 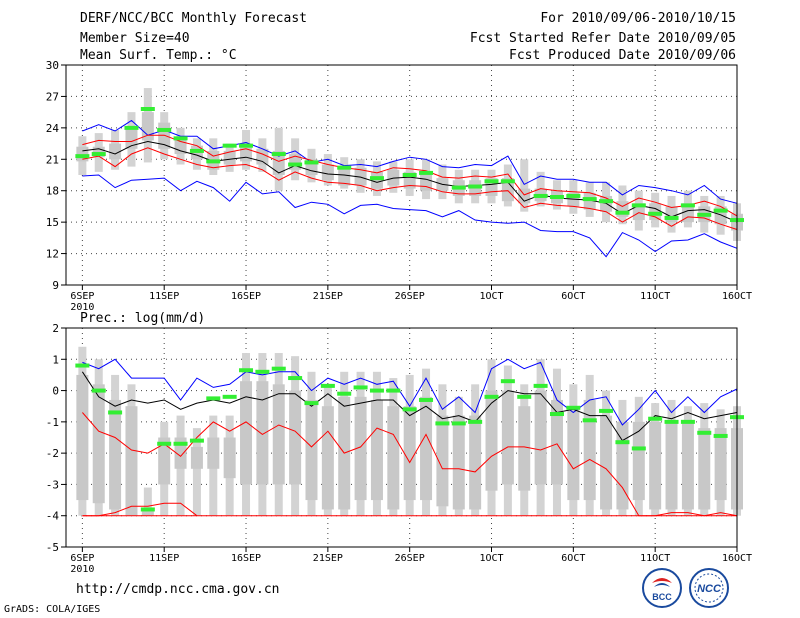 What do you see at coordinates (53, 516) in the screenshot?
I see `y-tick-label: -4` at bounding box center [53, 516].